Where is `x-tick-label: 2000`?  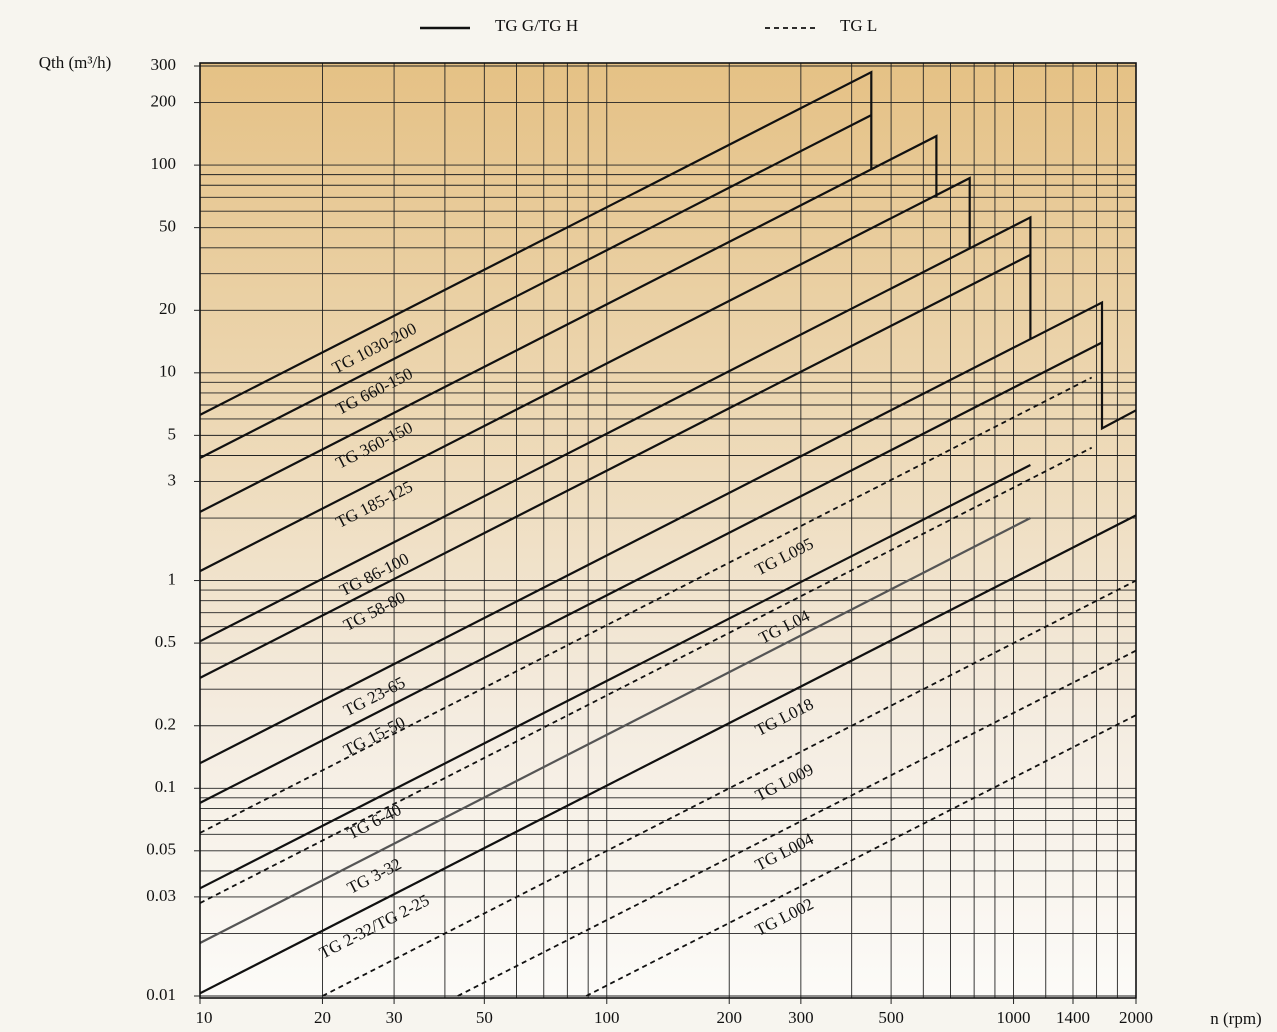 x-tick-label: 2000 is located at coordinates (1136, 1017).